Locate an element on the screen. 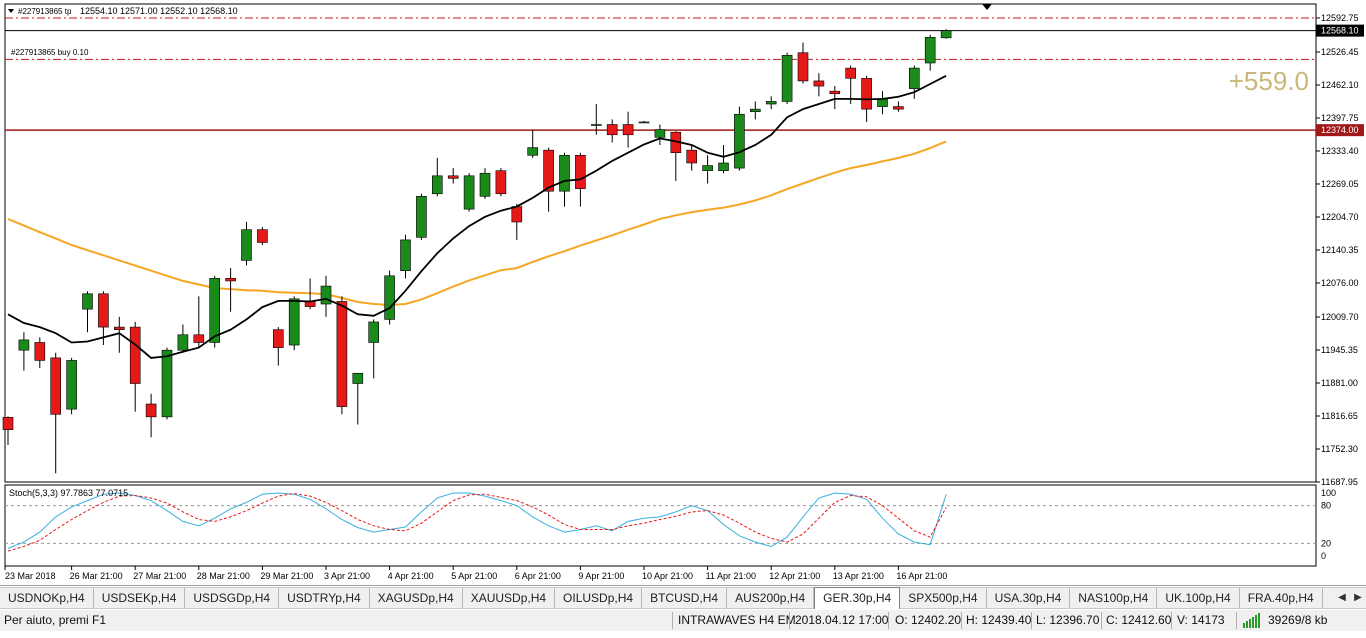  time-axis-label: 10 Apr 21:00 is located at coordinates (667, 576).